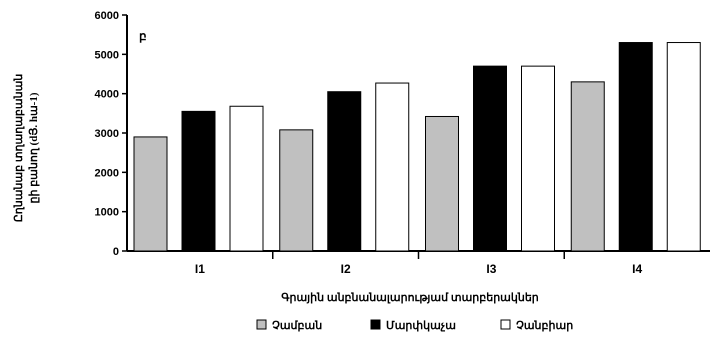 Image resolution: width=710 pixels, height=342 pixels. Describe the element at coordinates (107, 16) in the screenshot. I see `y-tick-label: 6000` at that location.